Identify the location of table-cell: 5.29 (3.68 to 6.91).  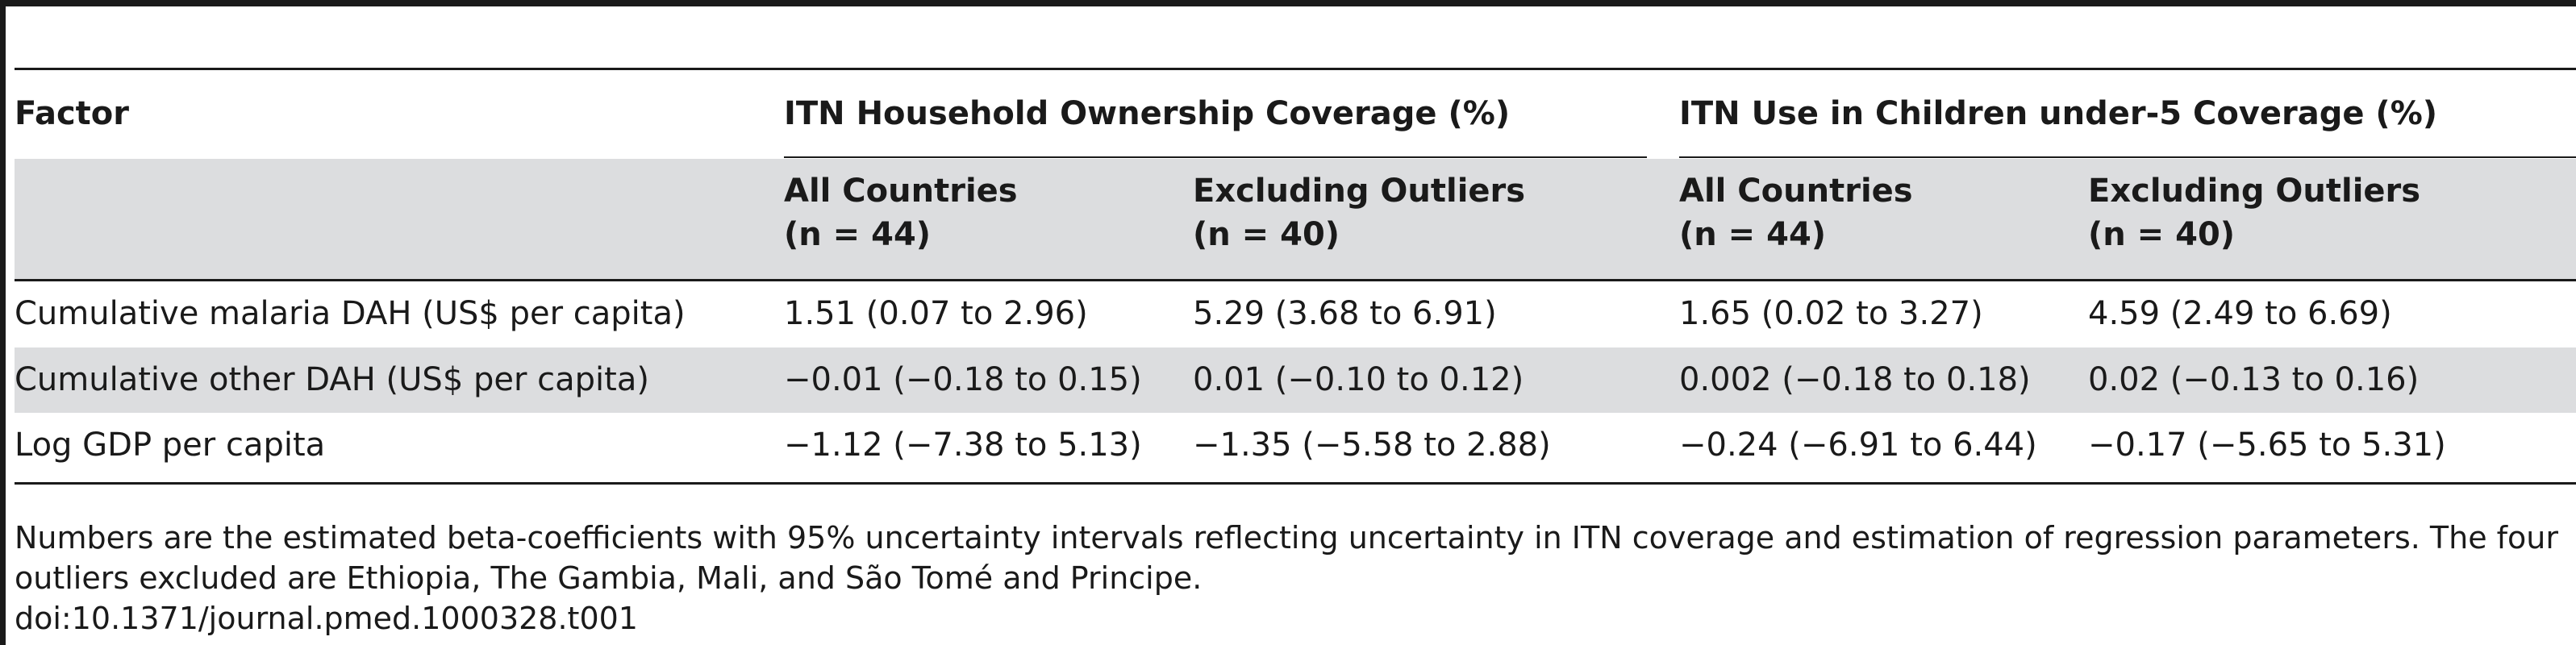
(1345, 313).